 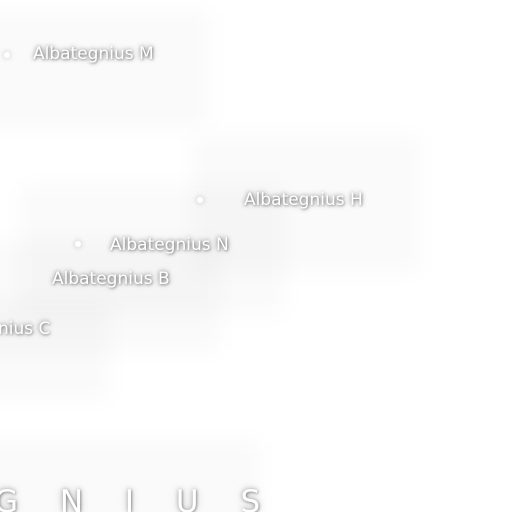 I want to click on crater-label-albategnius-h: Albategnius H, so click(x=303, y=200).